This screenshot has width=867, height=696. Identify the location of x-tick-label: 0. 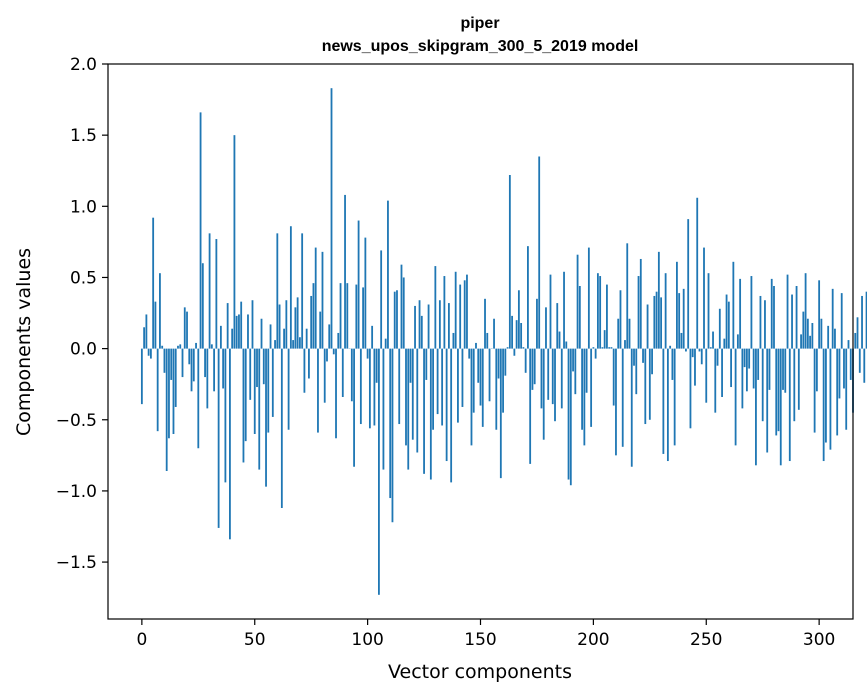
(141, 640).